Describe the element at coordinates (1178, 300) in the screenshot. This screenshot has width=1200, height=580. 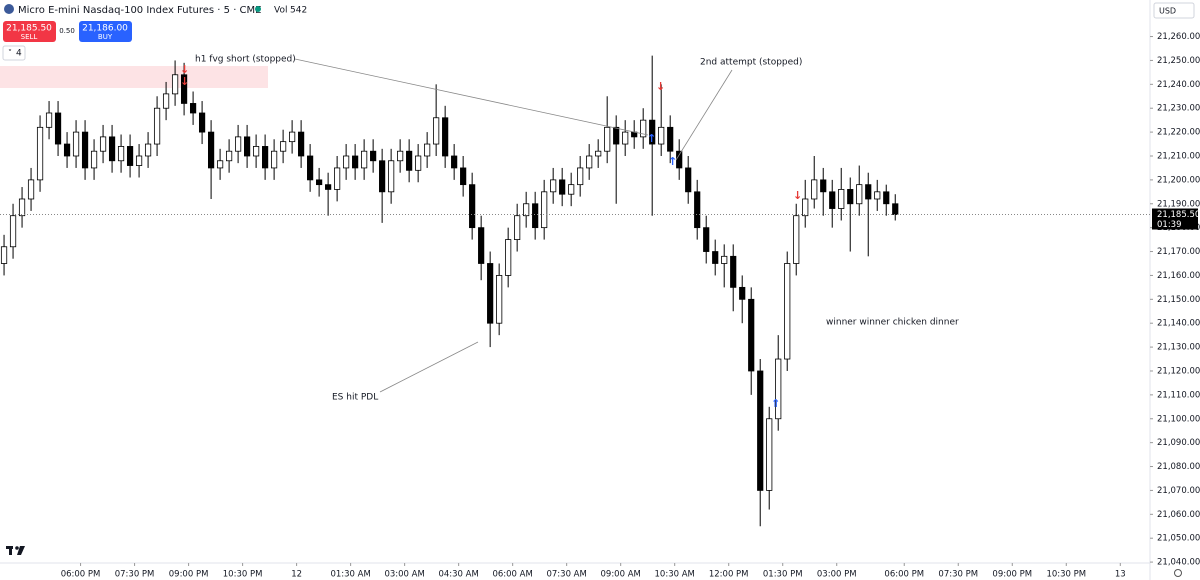
I see `y-tick-label: 21,150.00` at that location.